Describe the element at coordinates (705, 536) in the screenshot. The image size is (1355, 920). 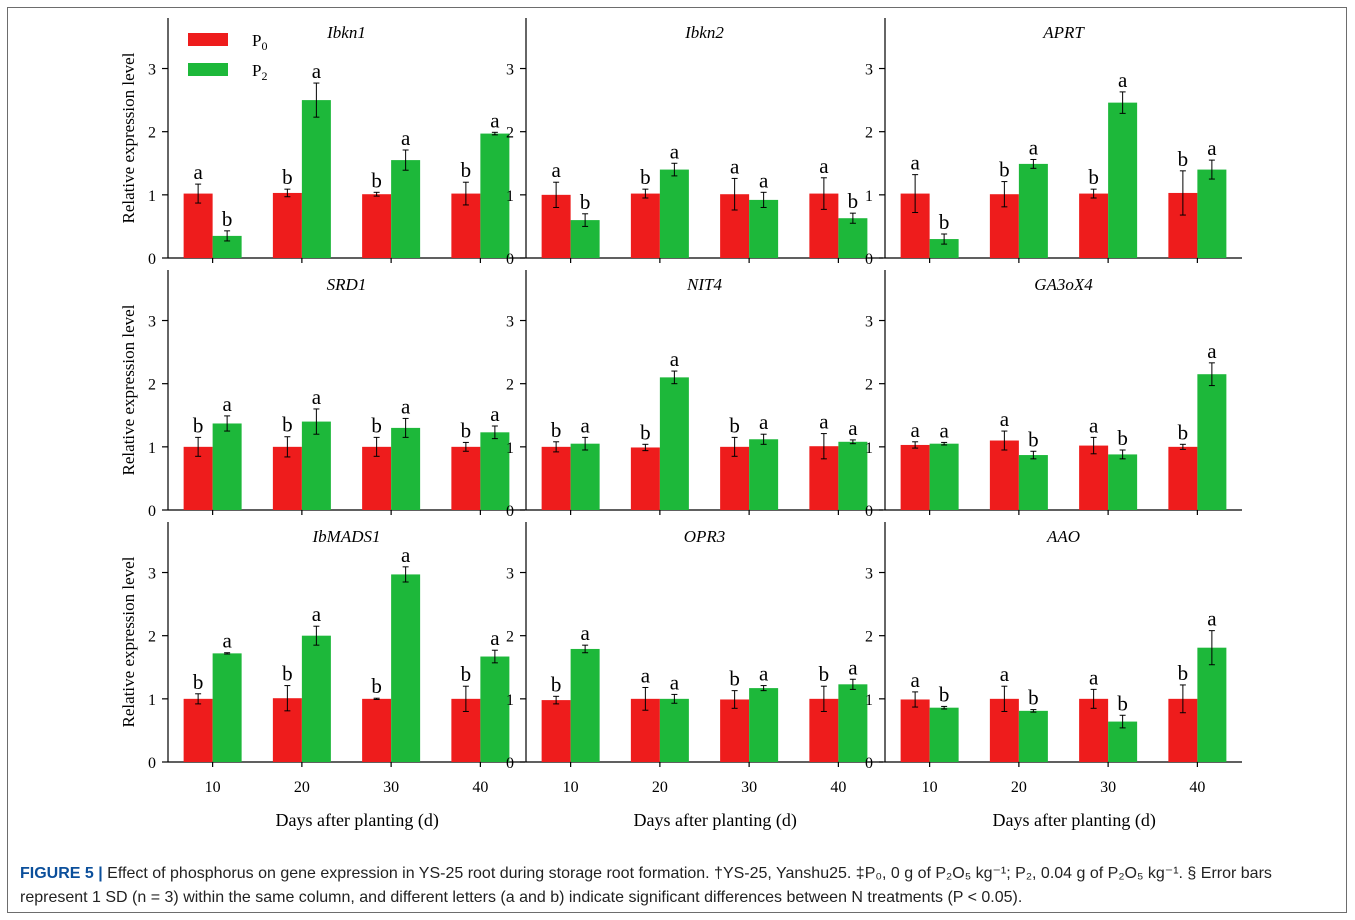
I see `panel-title: OPR3` at that location.